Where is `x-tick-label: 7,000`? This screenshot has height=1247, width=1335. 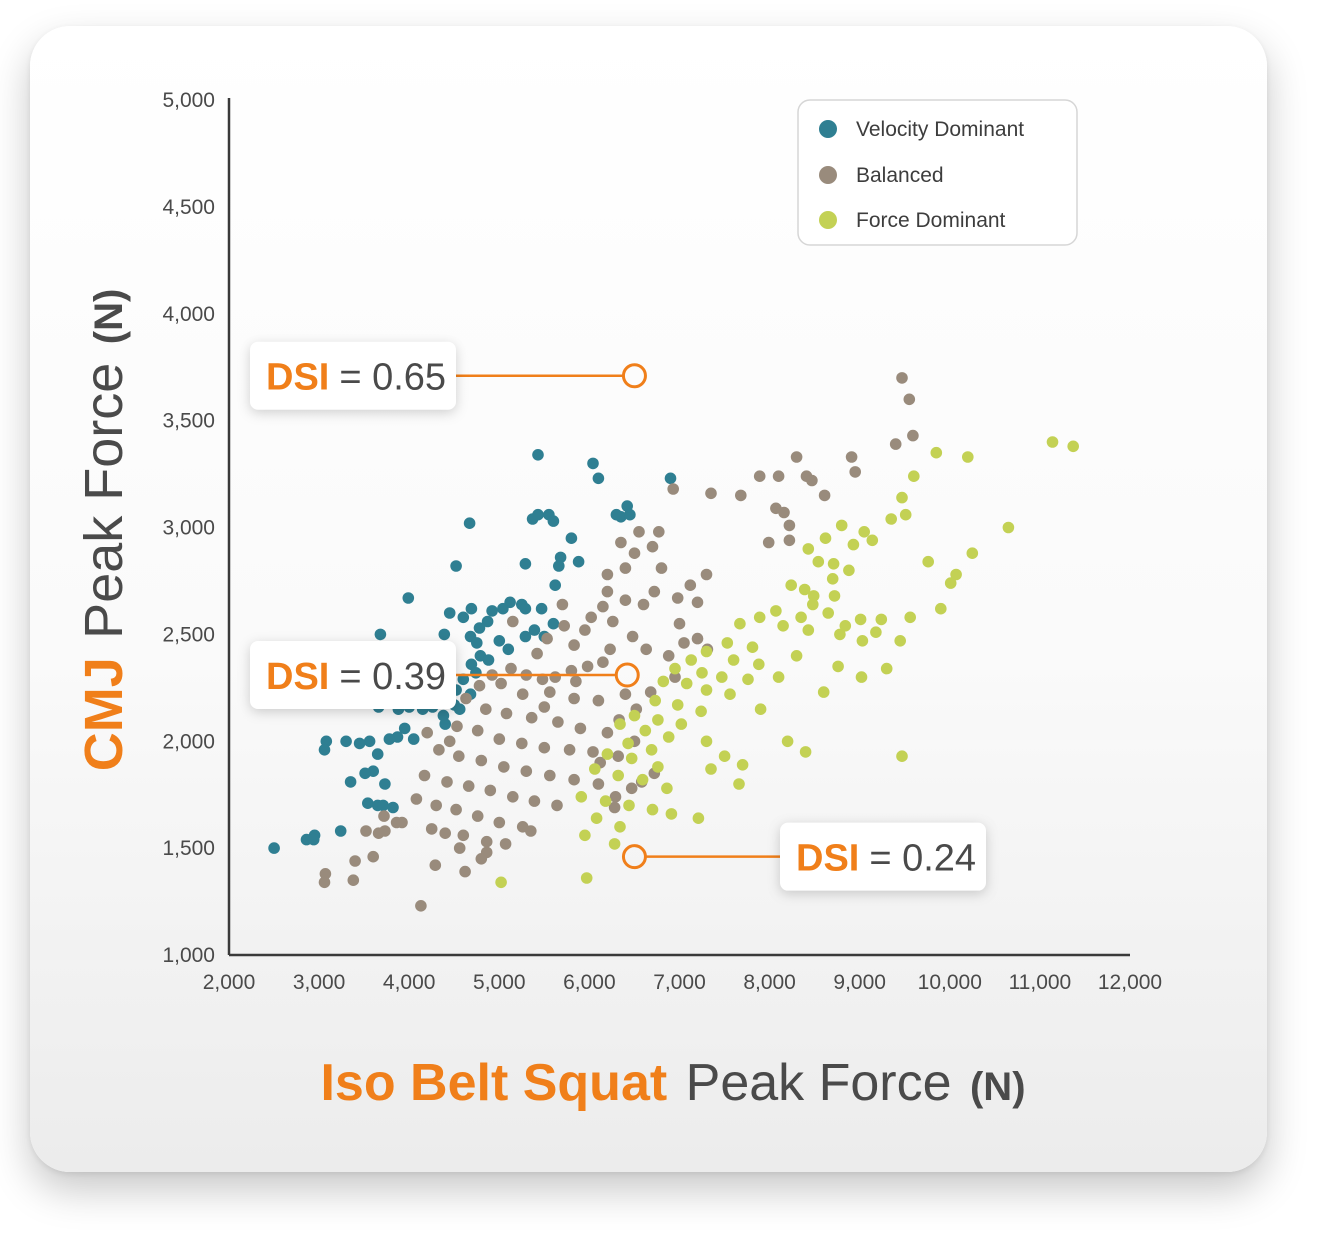 x-tick-label: 7,000 is located at coordinates (679, 982).